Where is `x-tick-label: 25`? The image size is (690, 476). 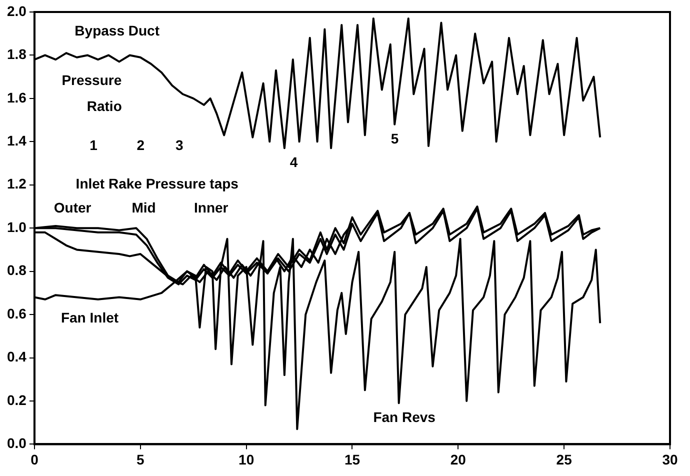 x-tick-label: 25 is located at coordinates (564, 459).